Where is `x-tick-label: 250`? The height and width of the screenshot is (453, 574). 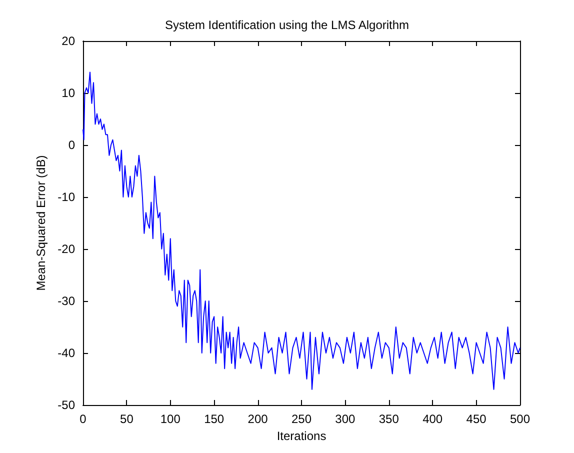
x-tick-label: 250 is located at coordinates (301, 419).